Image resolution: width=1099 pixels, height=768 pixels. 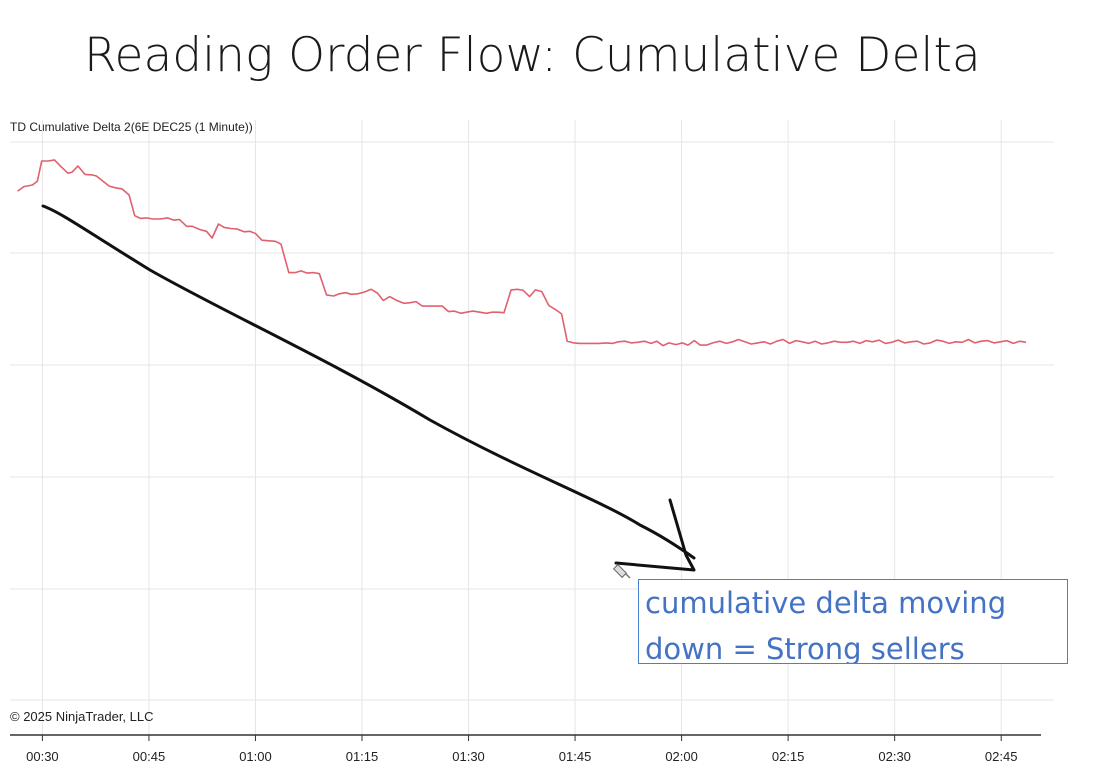 What do you see at coordinates (1001, 756) in the screenshot?
I see `x-tick-label: 02:45` at bounding box center [1001, 756].